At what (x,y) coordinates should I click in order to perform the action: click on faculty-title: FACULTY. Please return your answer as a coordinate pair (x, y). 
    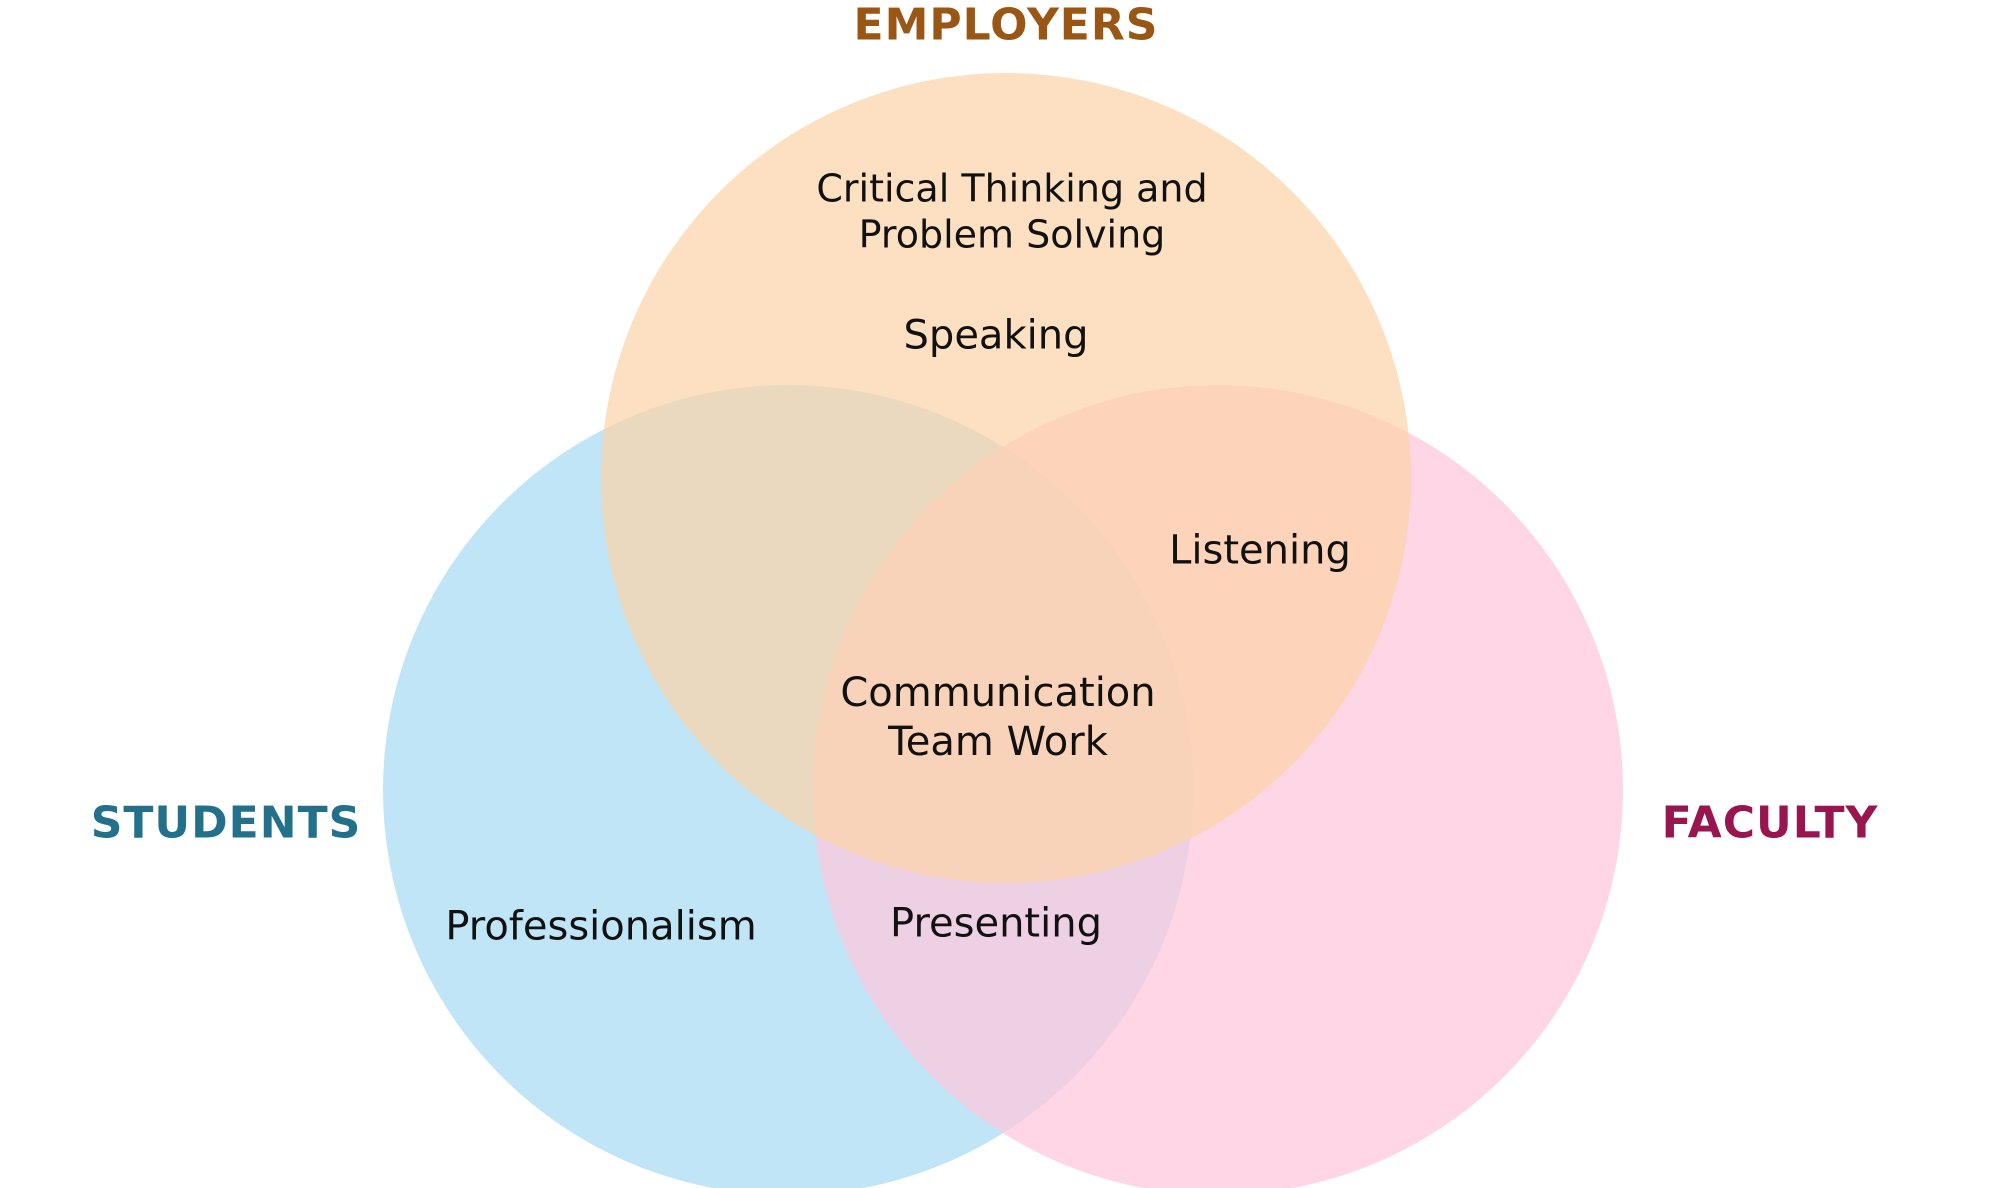
    Looking at the image, I should click on (1770, 823).